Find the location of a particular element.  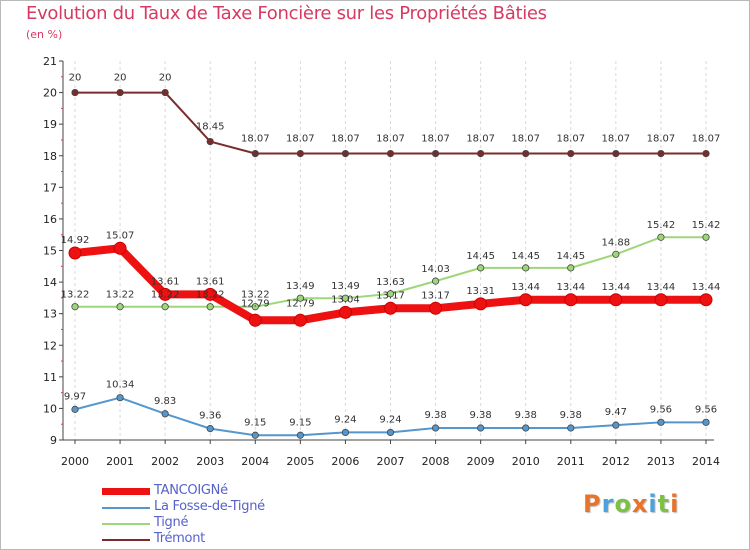

data-label: 9.15 is located at coordinates (300, 422).